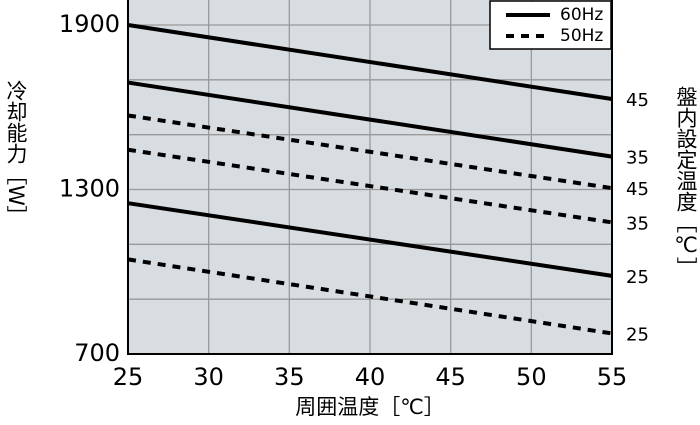  I want to click on y-tick-label: 1900, so click(89, 24).